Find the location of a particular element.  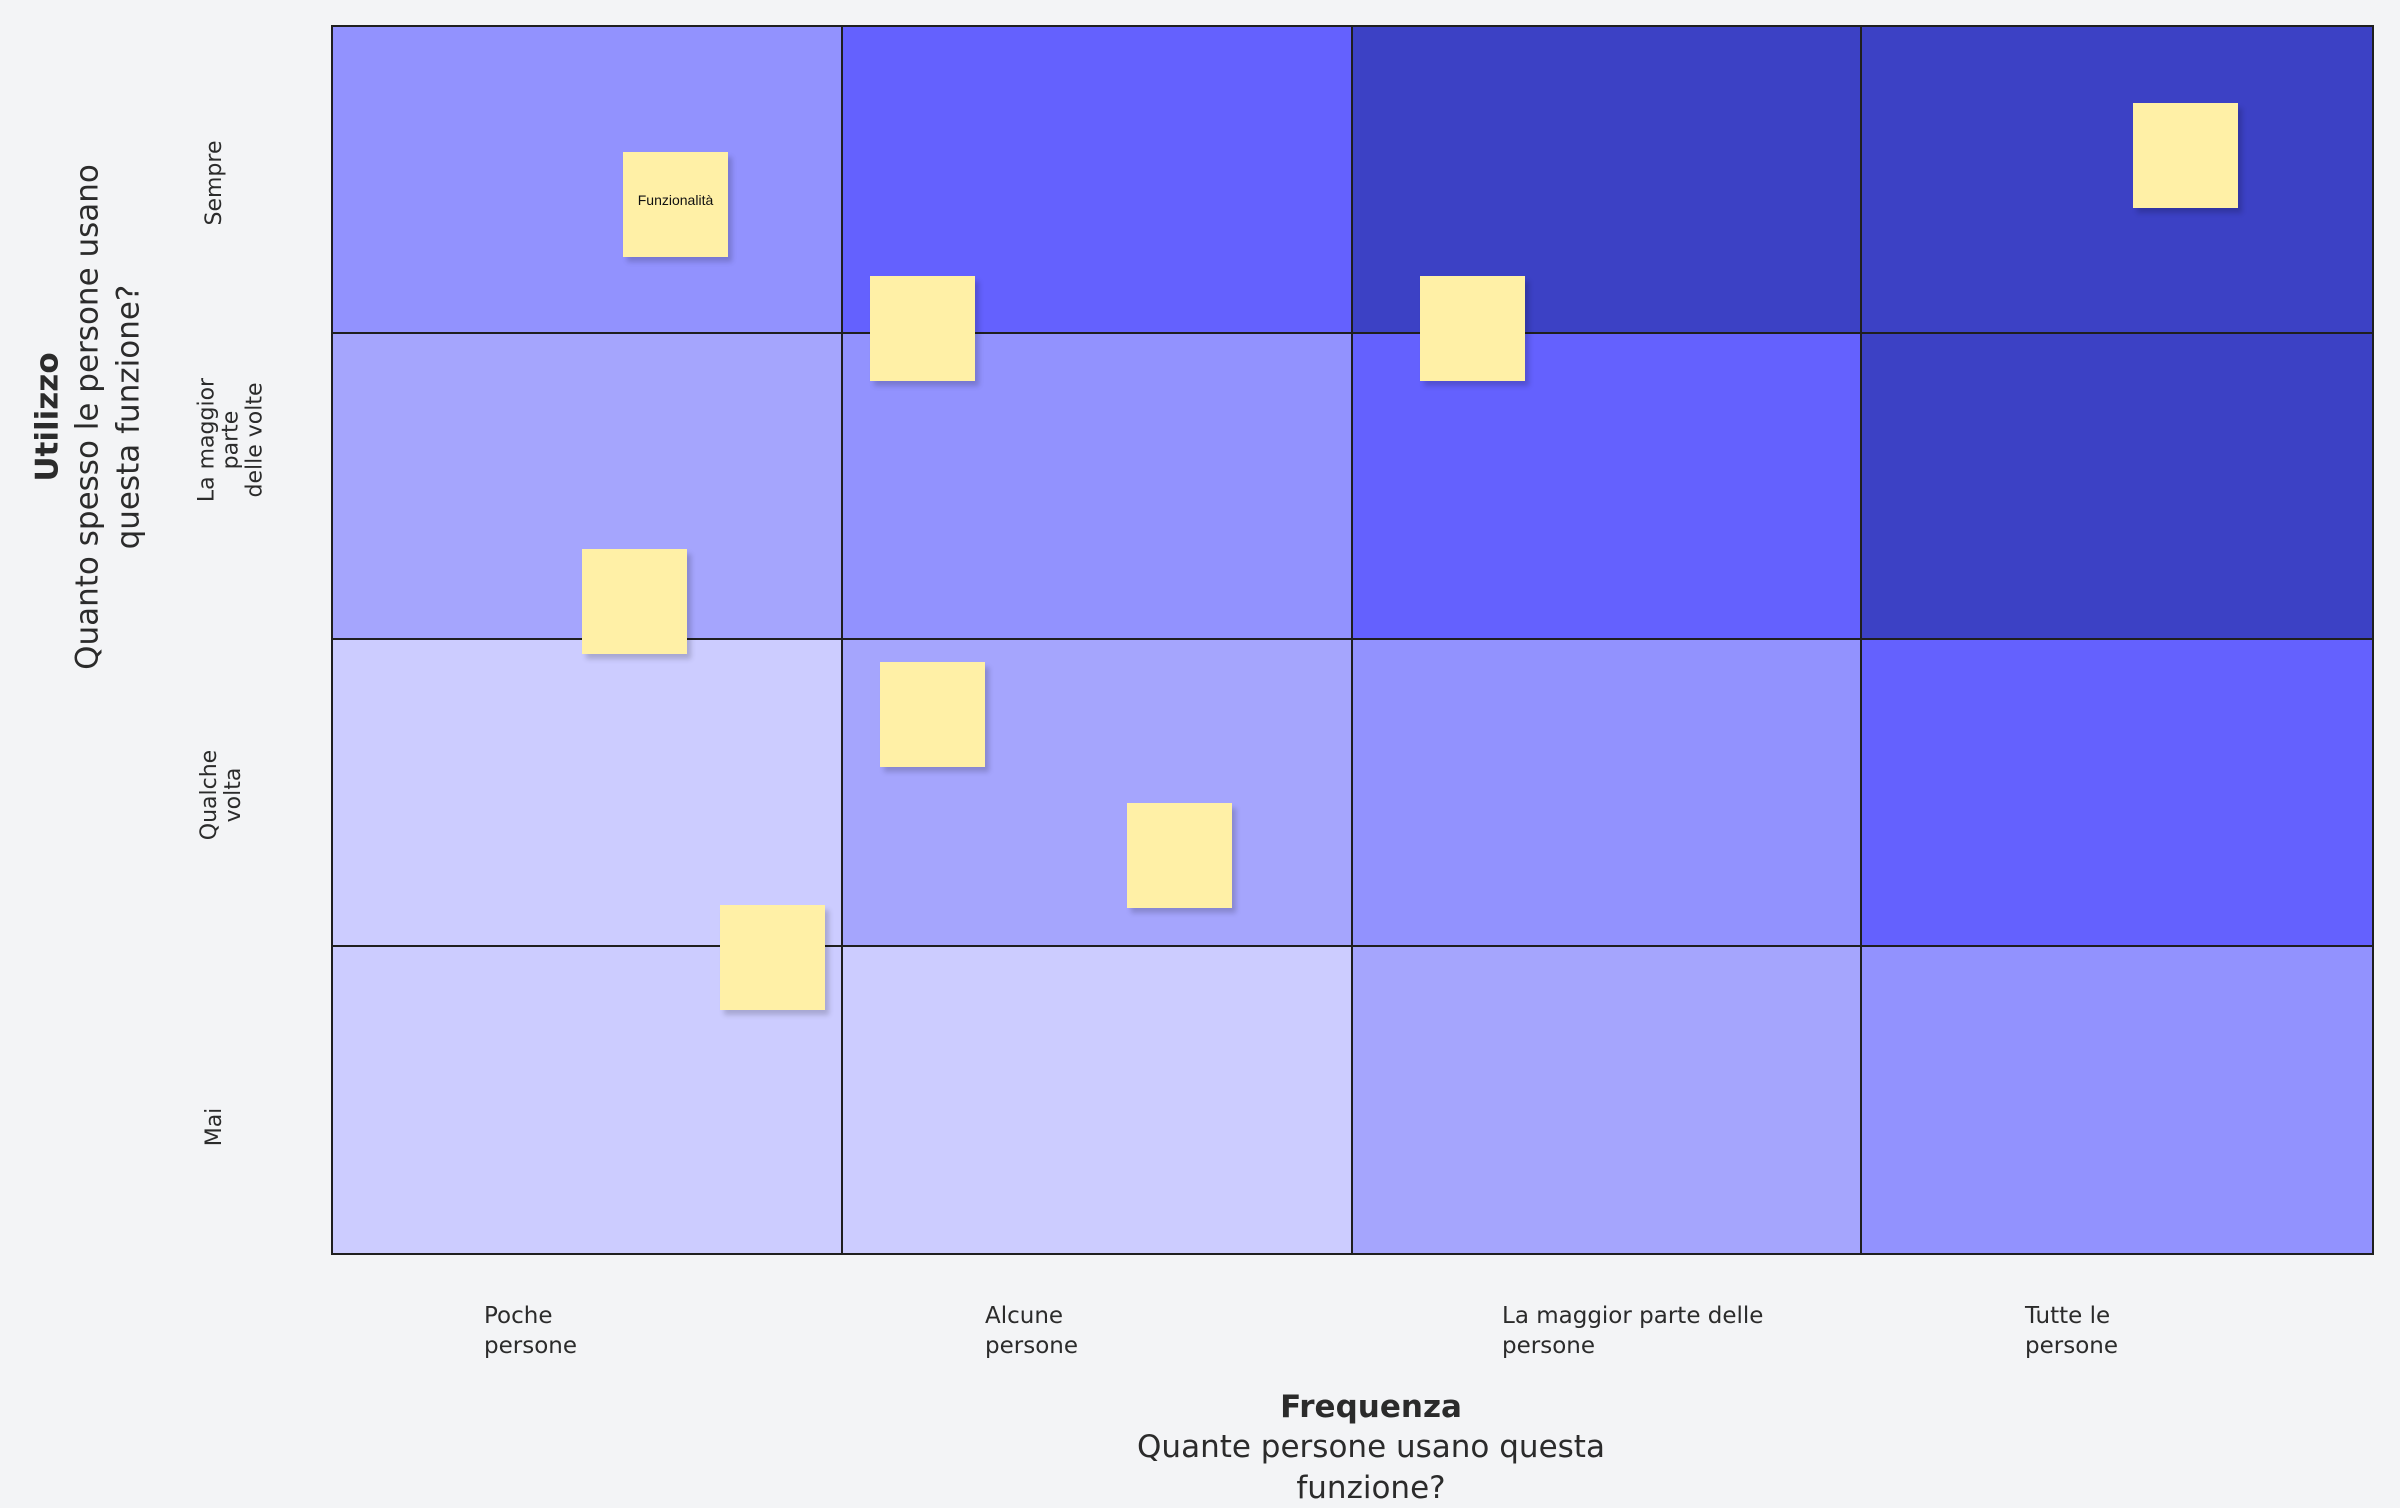

sticky-note: Funzionalità is located at coordinates (675, 204).